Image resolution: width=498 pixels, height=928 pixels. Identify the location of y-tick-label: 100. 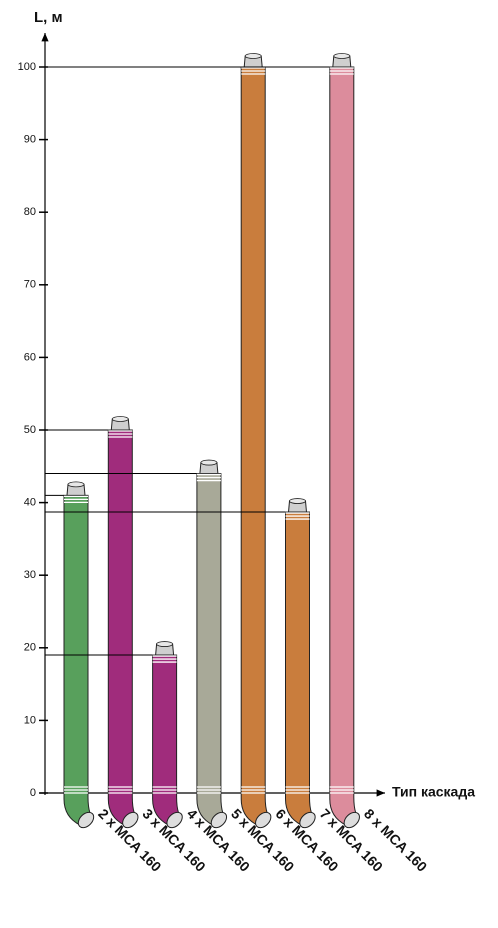
(27, 67).